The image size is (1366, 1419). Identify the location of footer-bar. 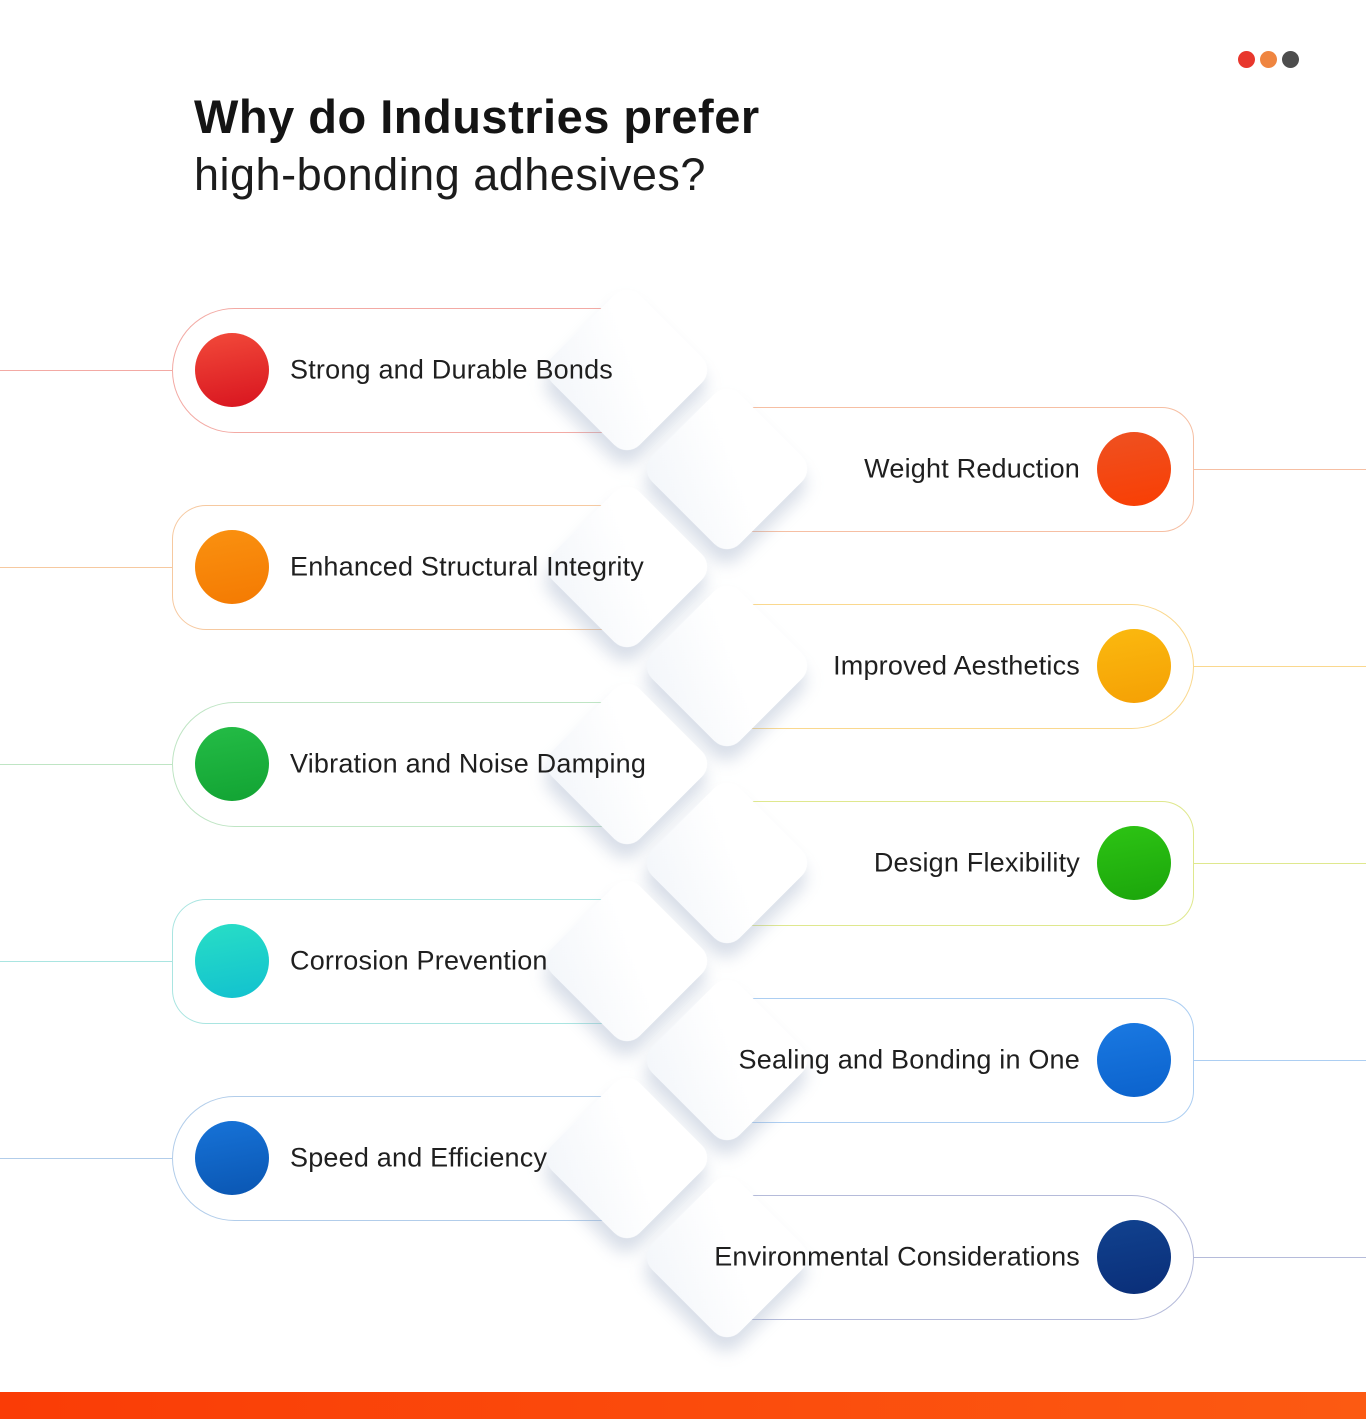
(683, 1405).